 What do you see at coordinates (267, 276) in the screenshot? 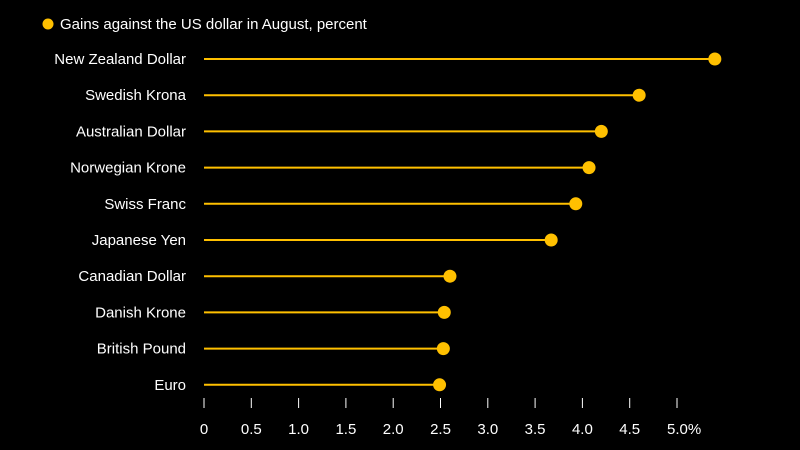
I see `data-row: Canadian Dollar` at bounding box center [267, 276].